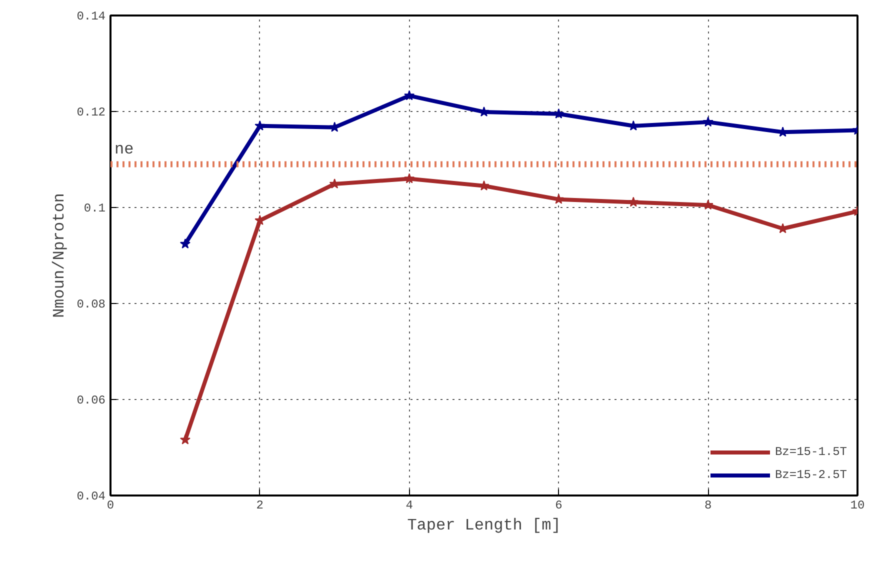 The width and height of the screenshot is (877, 565). I want to click on y-tick-label: 0.06, so click(91, 401).